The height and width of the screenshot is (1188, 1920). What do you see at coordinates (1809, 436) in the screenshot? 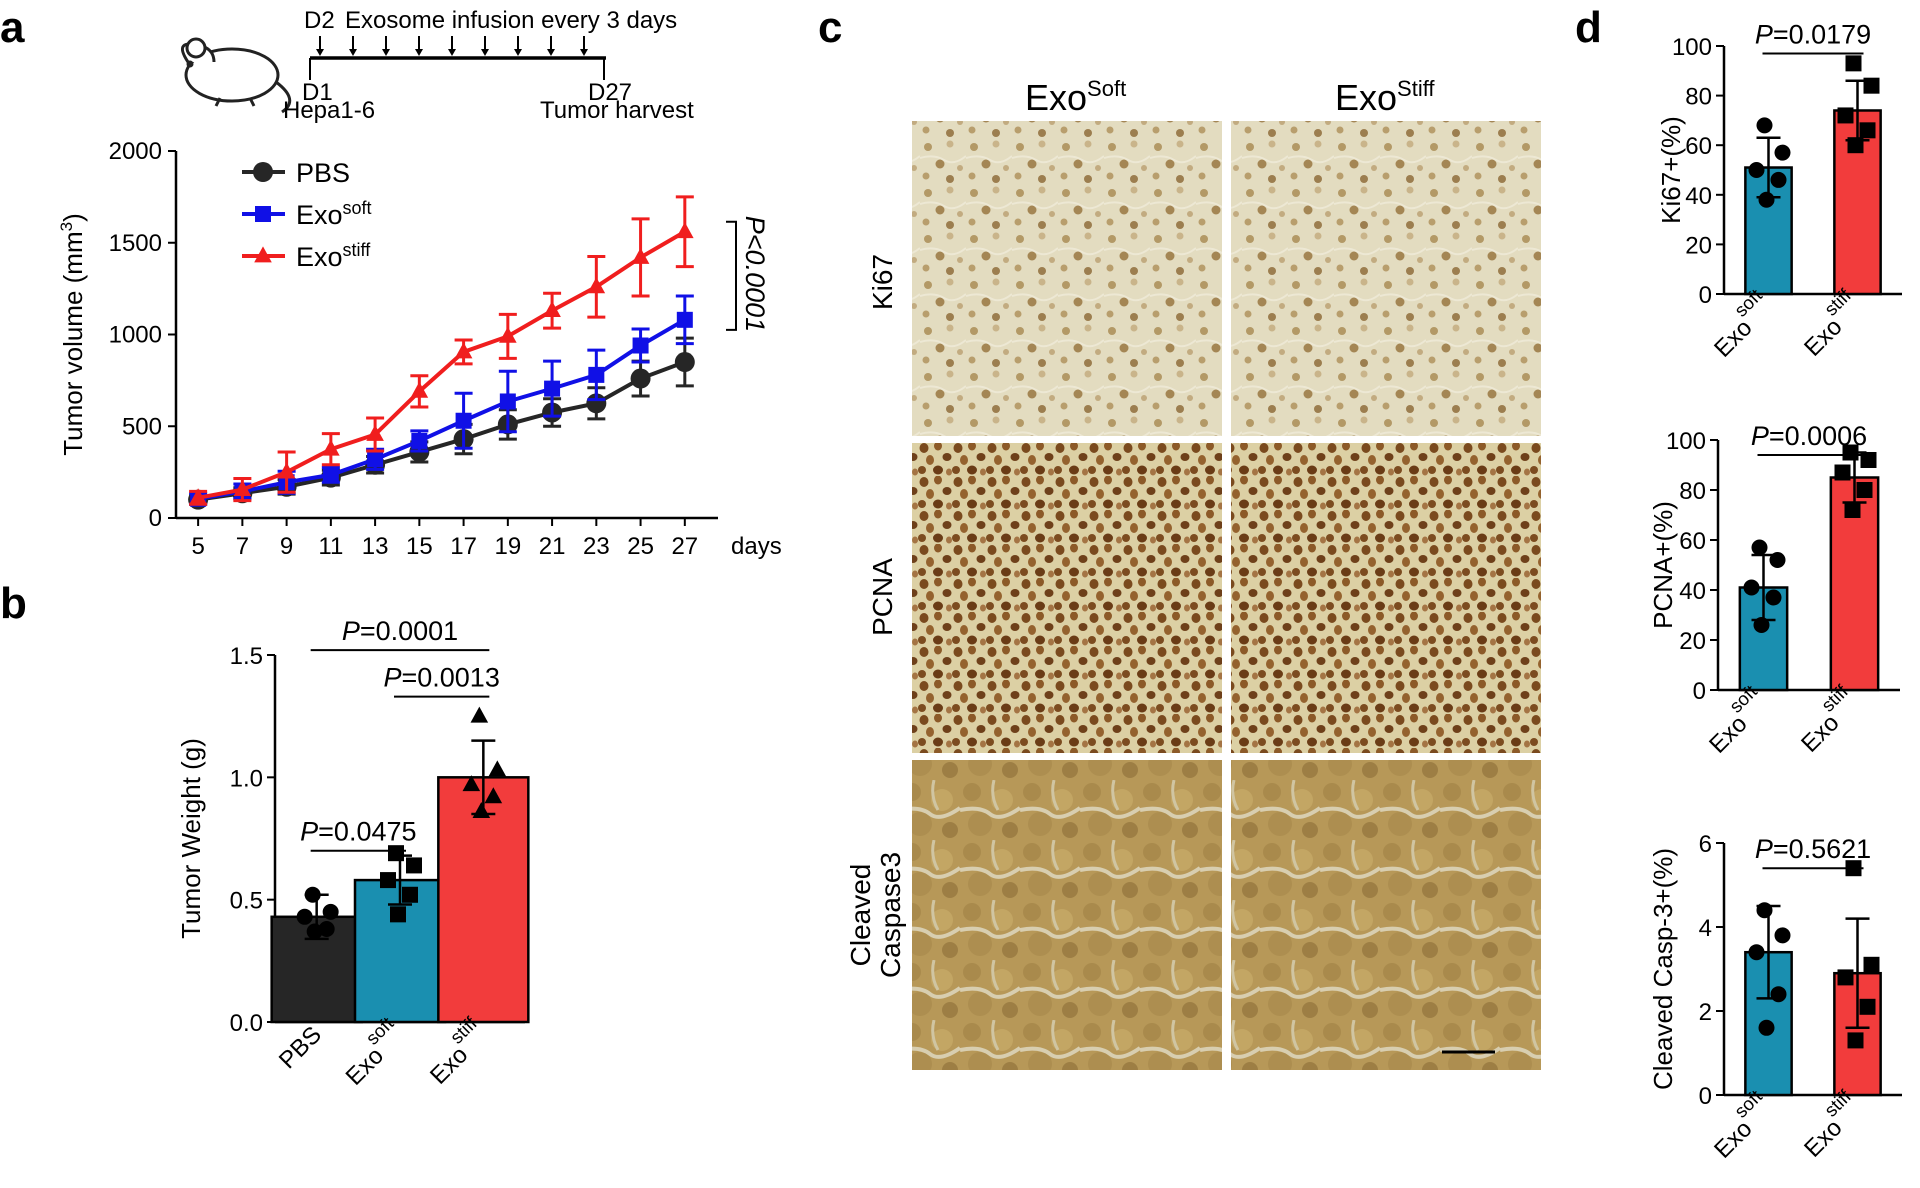
I see `comparison-label: P=0.0006` at bounding box center [1809, 436].